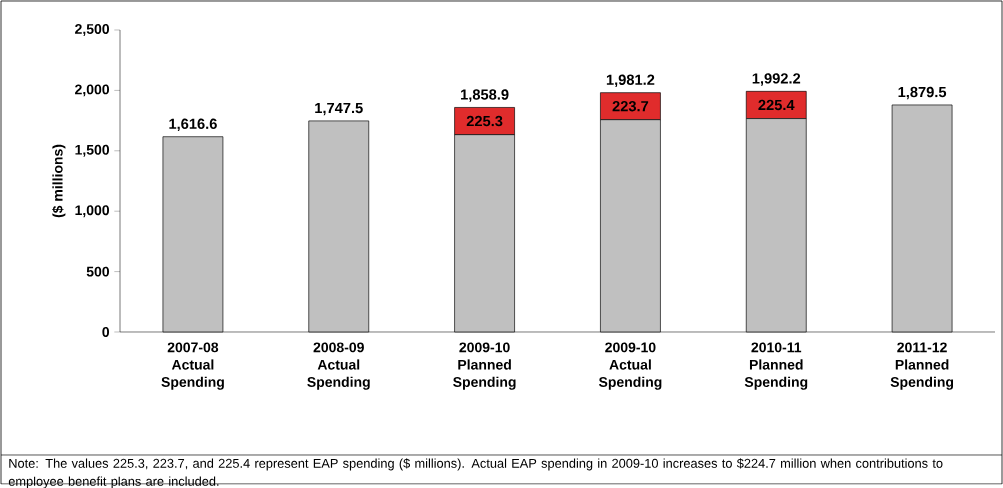 The height and width of the screenshot is (488, 1003). What do you see at coordinates (776, 366) in the screenshot?
I see `x-tick-label: 2010-11 Planned Spending` at bounding box center [776, 366].